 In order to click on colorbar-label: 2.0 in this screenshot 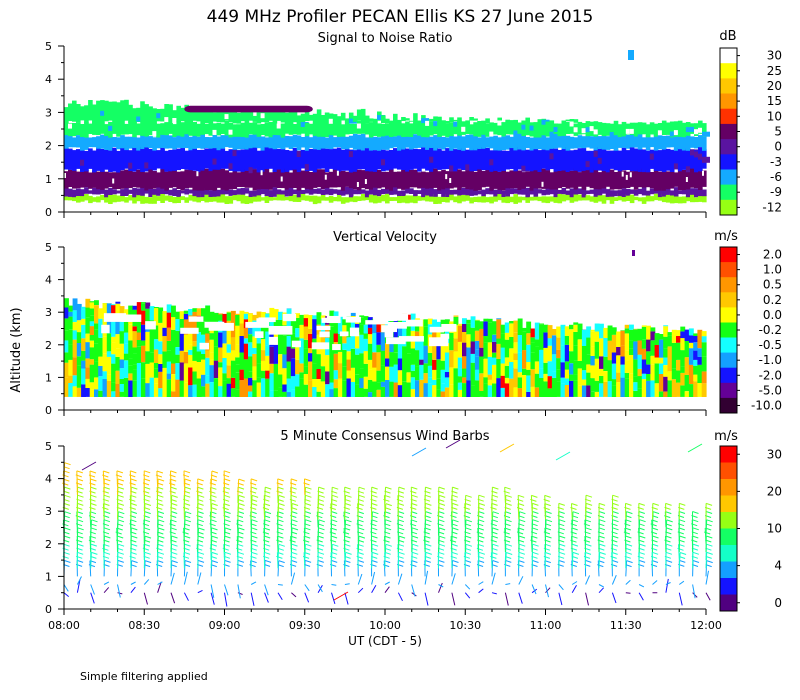, I will do `click(772, 255)`.